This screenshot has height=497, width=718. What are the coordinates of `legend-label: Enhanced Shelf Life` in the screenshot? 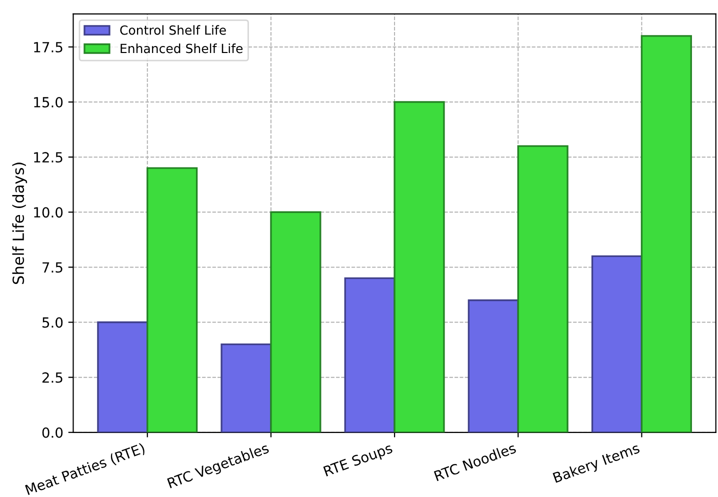 It's located at (181, 49).